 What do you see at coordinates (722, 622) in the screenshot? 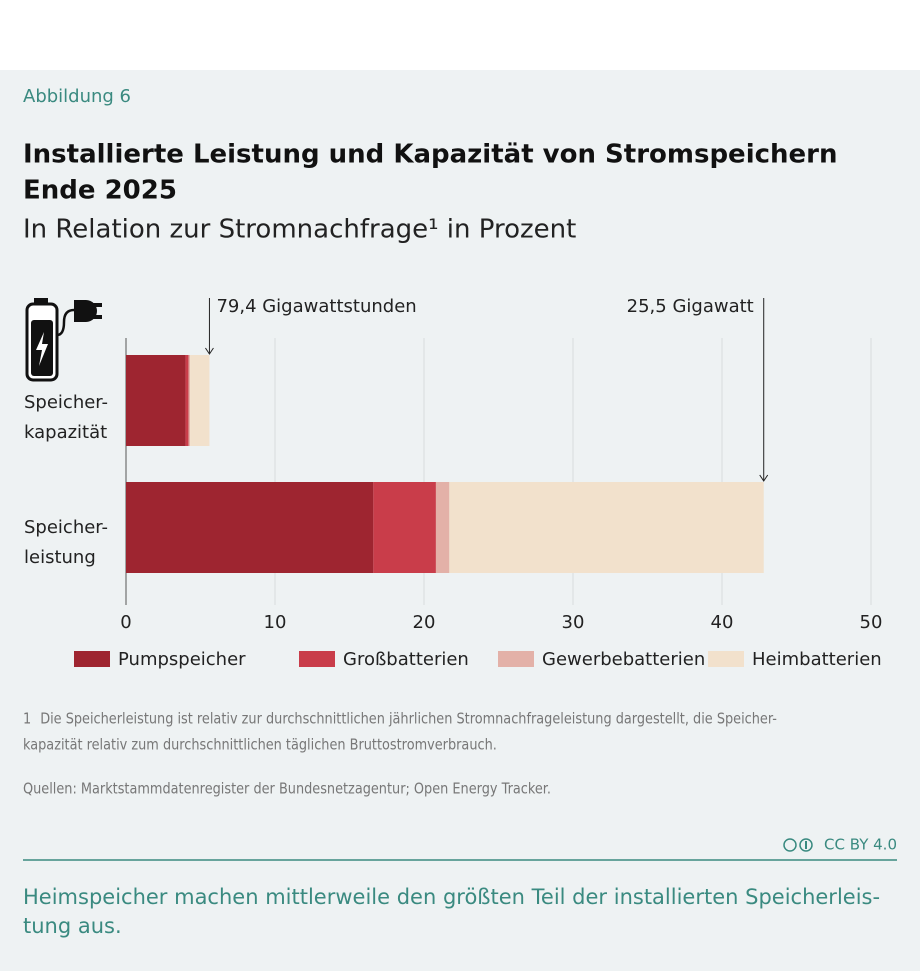
I see `x-tick-label: 40` at bounding box center [722, 622].